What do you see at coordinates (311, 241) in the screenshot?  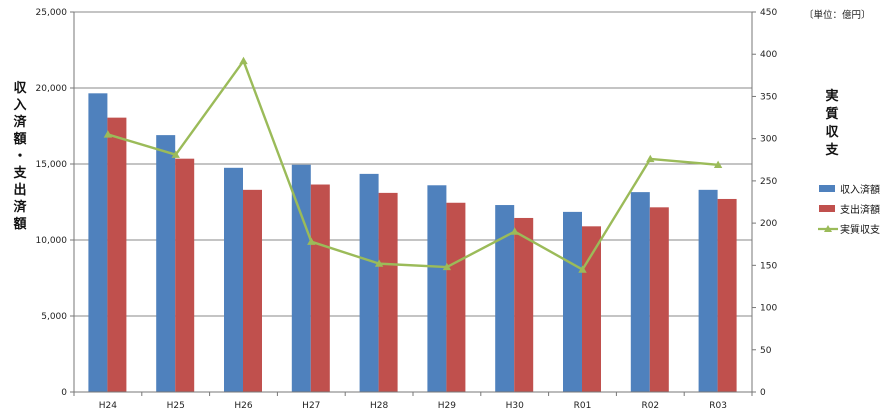 I see `line-point-H27` at bounding box center [311, 241].